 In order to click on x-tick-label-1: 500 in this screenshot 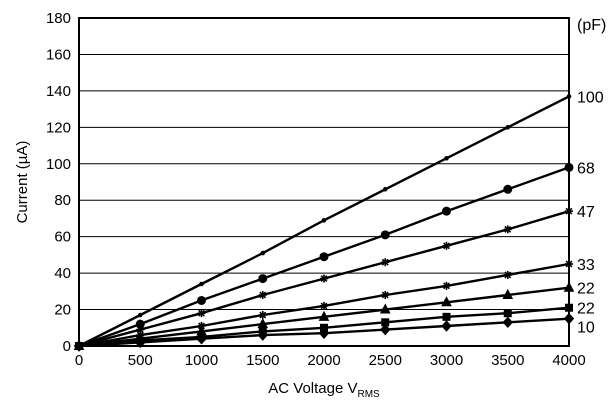, I will do `click(140, 360)`.